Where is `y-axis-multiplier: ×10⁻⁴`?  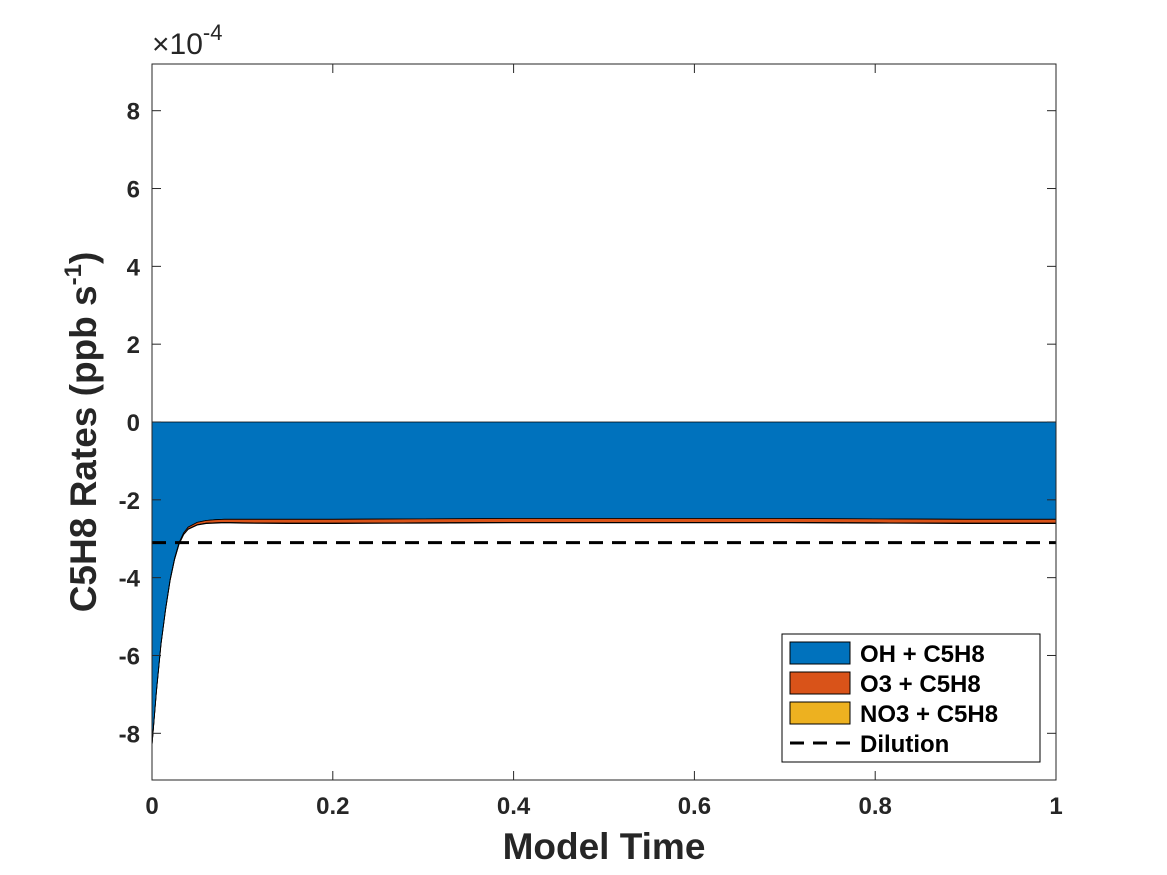
y-axis-multiplier: ×10⁻⁴ is located at coordinates (187, 40).